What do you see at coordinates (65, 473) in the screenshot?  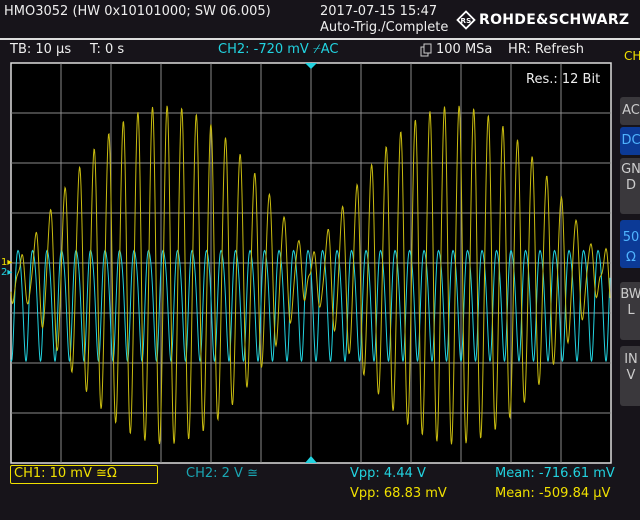 I see `ch1-setting: CH1: 10 mV ≅Ω` at bounding box center [65, 473].